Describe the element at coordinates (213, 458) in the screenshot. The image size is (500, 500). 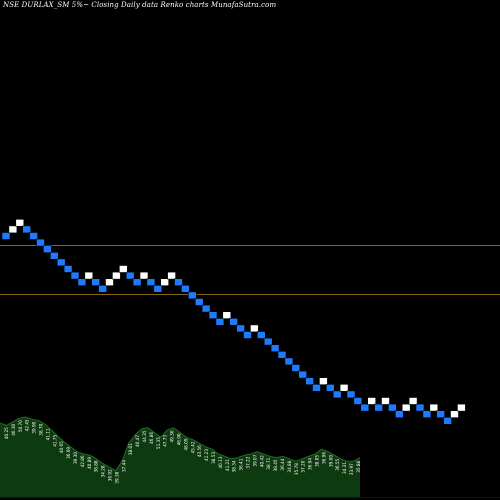
I see `volume-label: 38.53` at that location.